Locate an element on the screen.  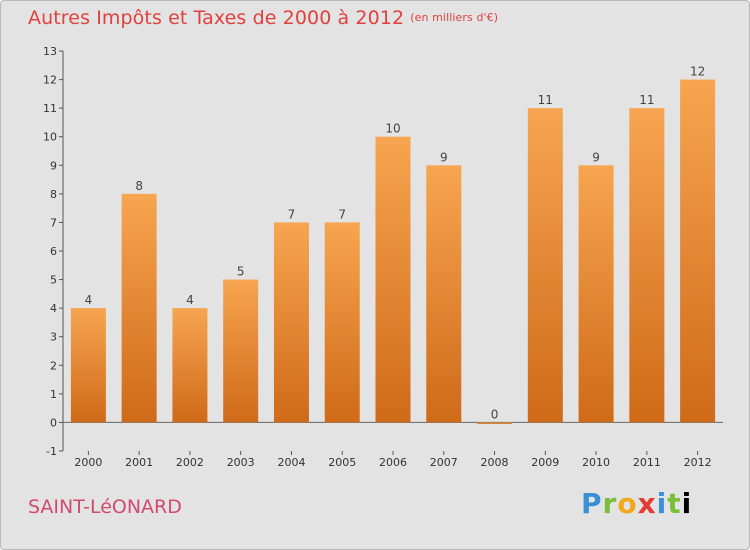
y-tick-label: 2 is located at coordinates (53, 365).